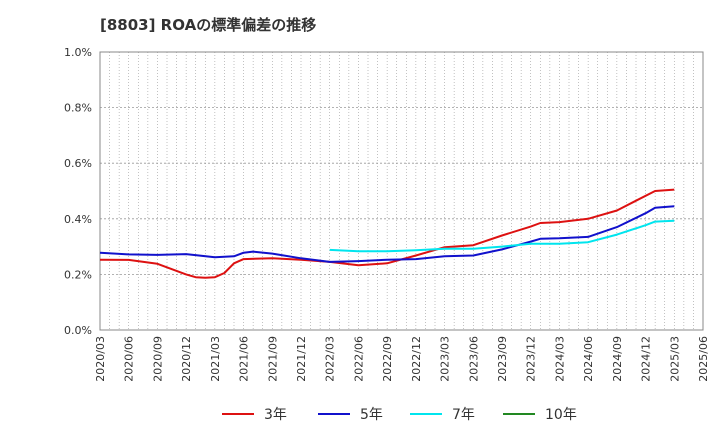  I want to click on y-tick-label: 0.2%, so click(78, 274).